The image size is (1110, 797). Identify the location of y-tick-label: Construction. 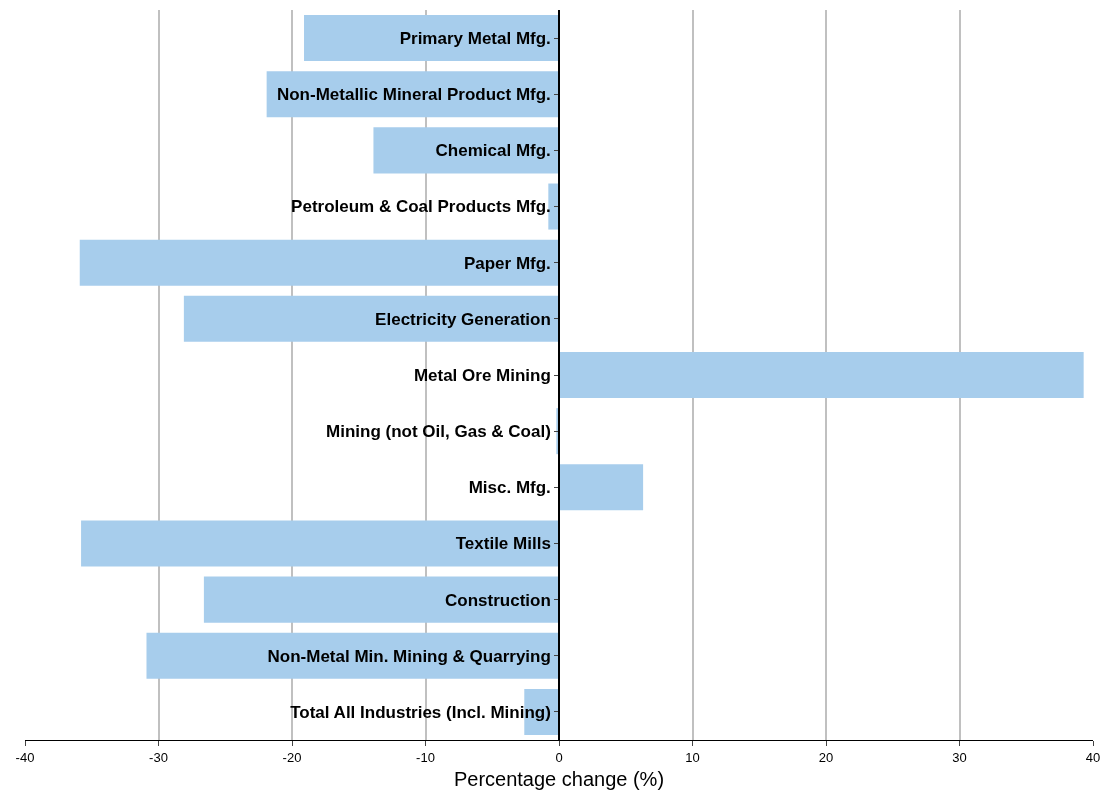
(498, 600).